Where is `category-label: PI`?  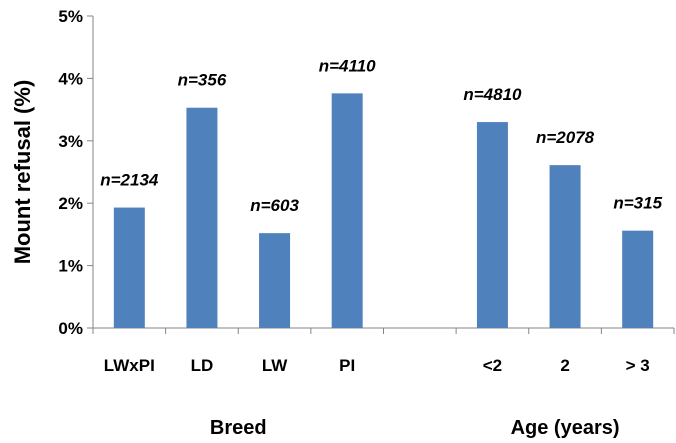
category-label: PI is located at coordinates (347, 365).